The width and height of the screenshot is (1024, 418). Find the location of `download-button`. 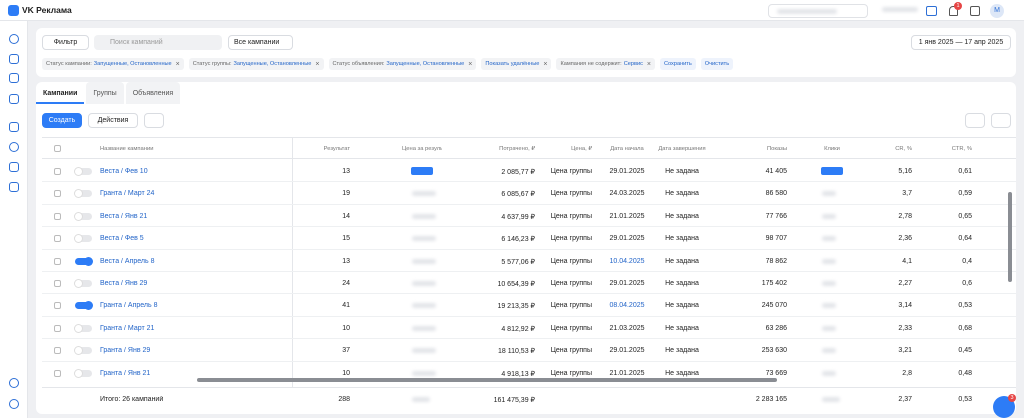

download-button is located at coordinates (1001, 120).